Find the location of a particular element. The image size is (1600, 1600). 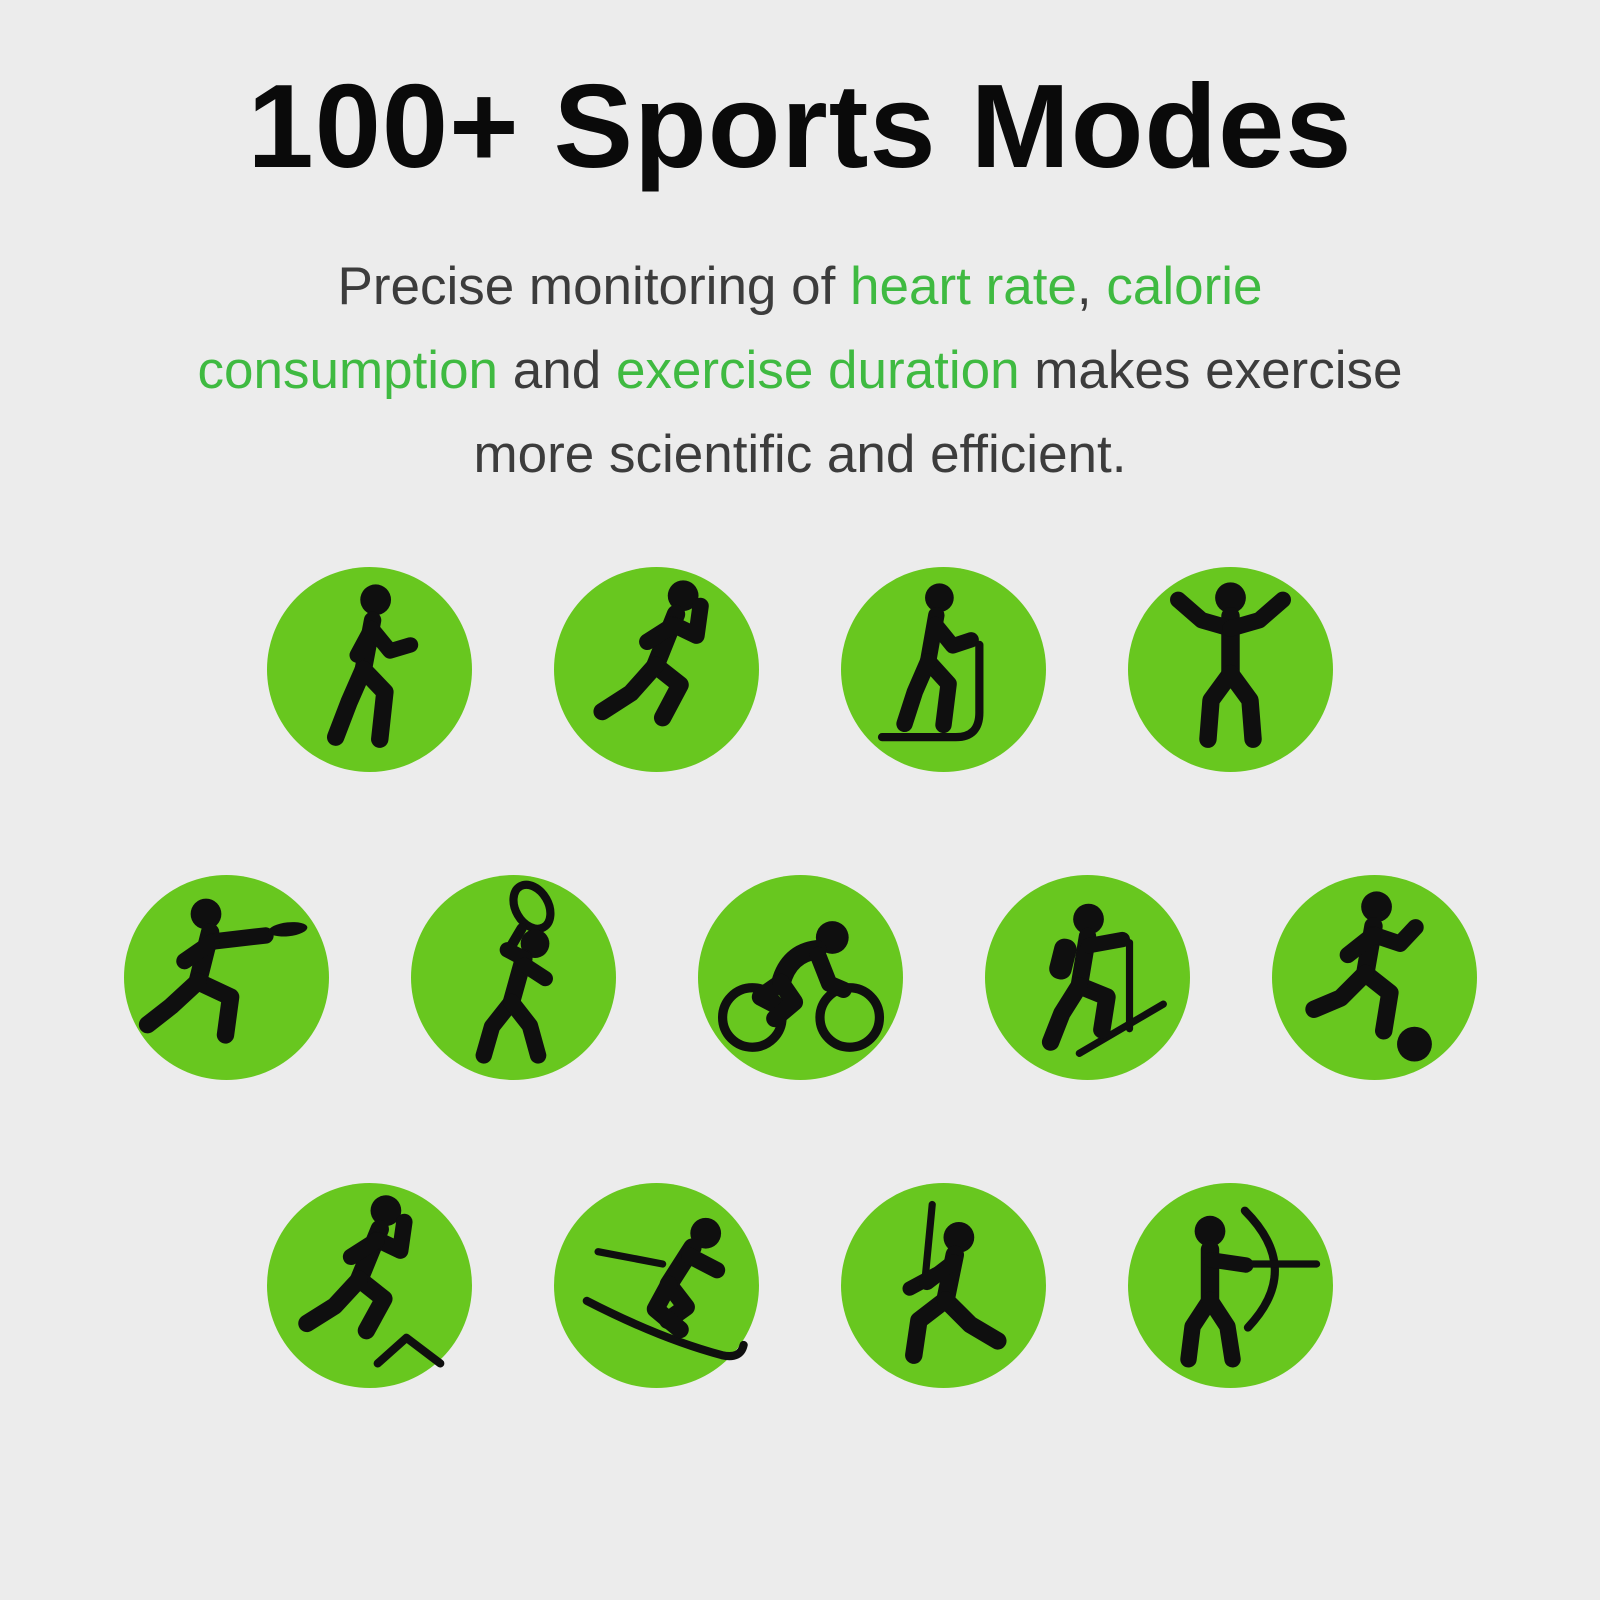

intro-segment-accent: heart rate is located at coordinates (963, 286).